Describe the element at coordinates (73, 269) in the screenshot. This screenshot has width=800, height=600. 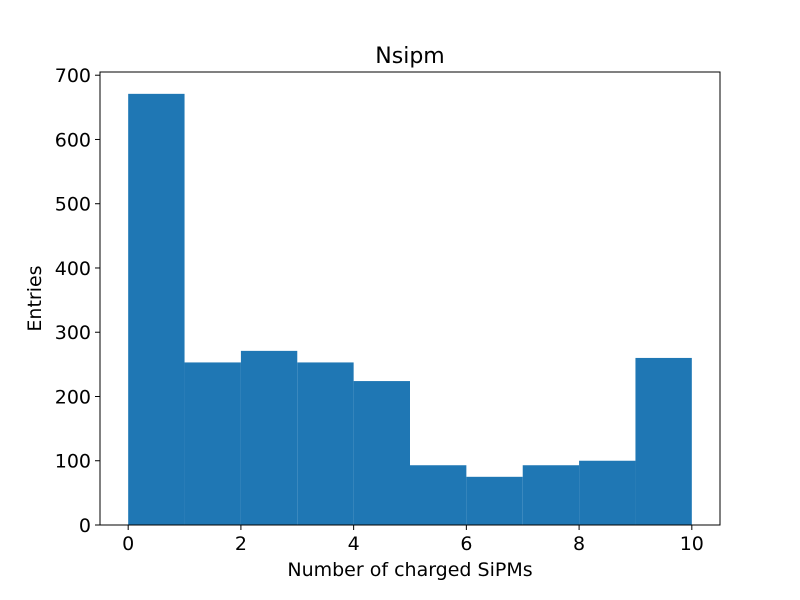
I see `y-tick-label: 400` at that location.